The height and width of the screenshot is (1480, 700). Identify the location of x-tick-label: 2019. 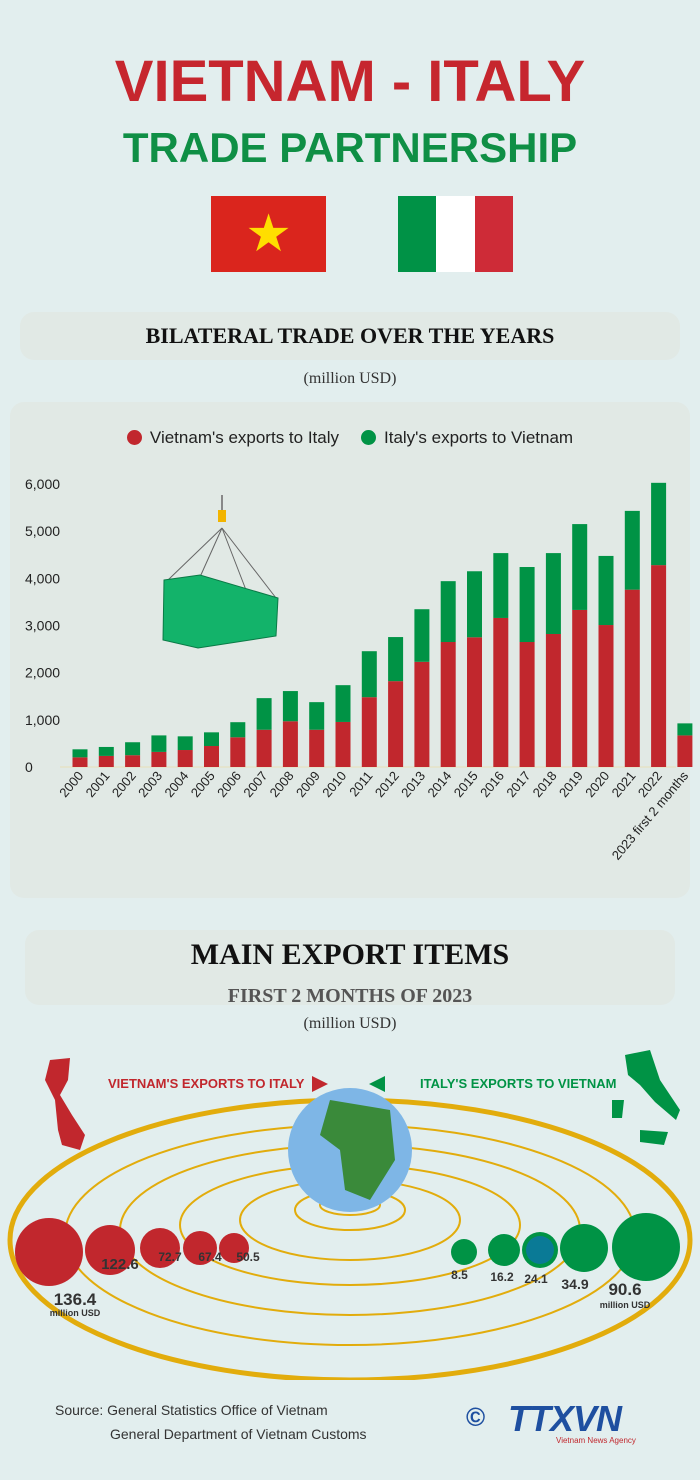
(571, 784).